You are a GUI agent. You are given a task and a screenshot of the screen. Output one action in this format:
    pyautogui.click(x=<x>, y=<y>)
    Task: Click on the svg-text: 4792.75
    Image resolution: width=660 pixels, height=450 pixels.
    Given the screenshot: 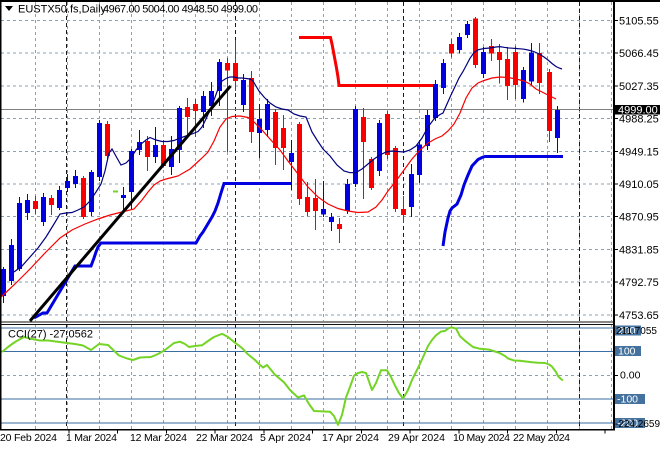 What is the action you would take?
    pyautogui.click(x=639, y=283)
    